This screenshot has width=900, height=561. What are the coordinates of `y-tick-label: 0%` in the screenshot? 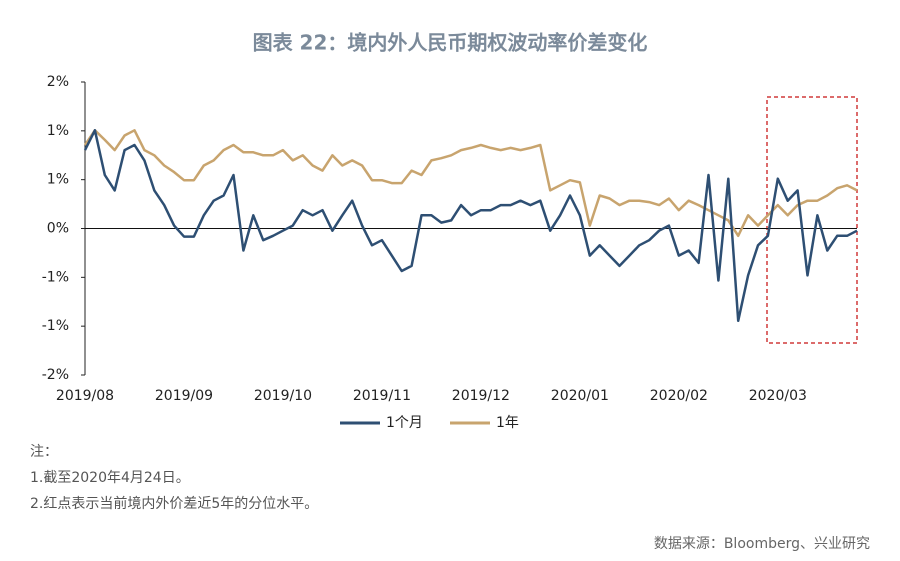 It's located at (58, 229).